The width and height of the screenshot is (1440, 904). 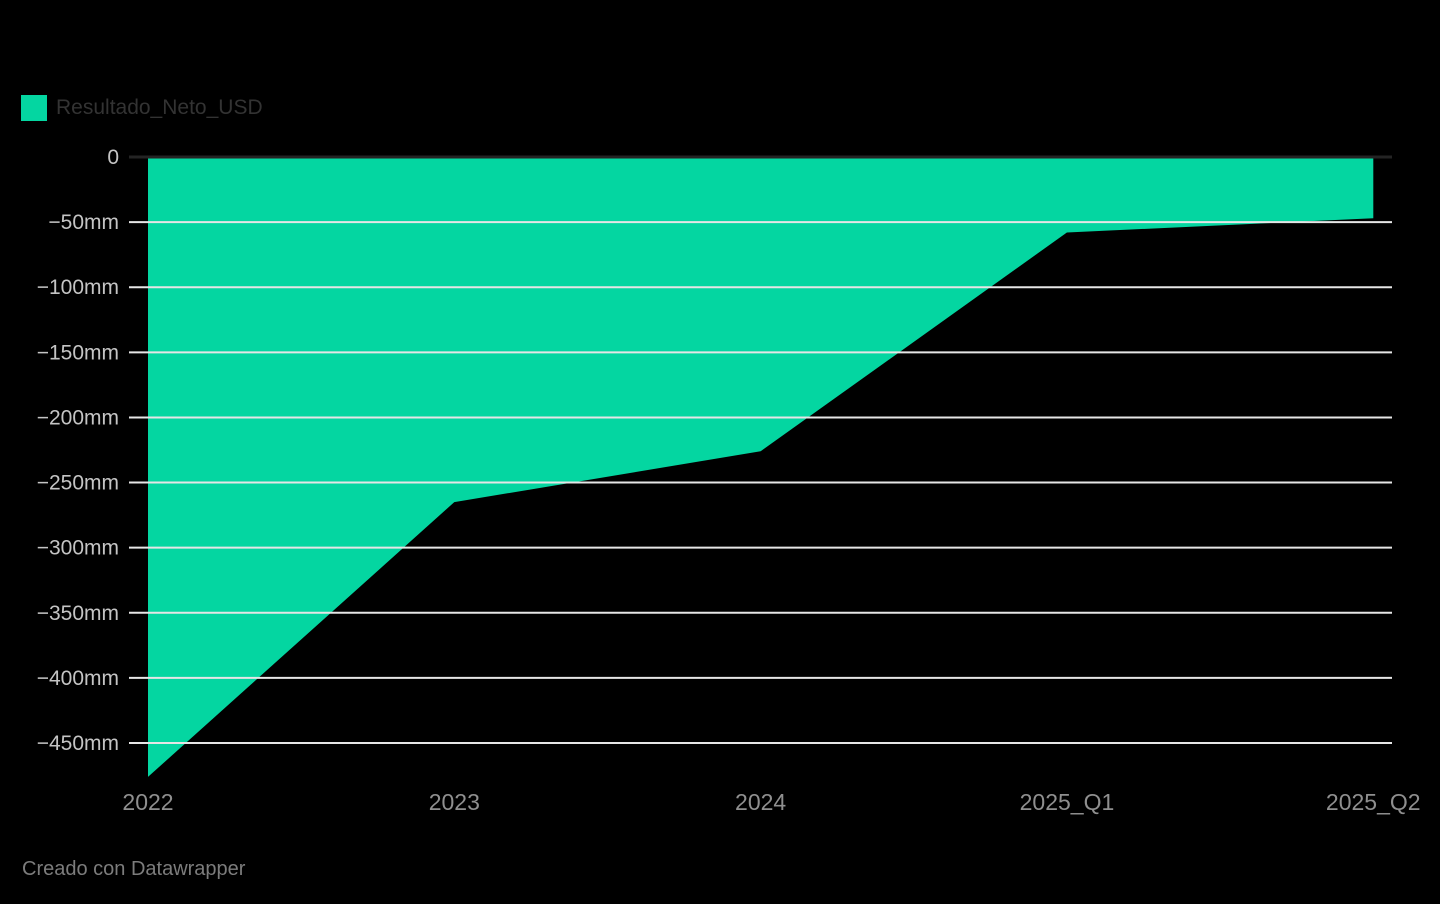 What do you see at coordinates (78, 352) in the screenshot?
I see `y-tick-label: −150mm` at bounding box center [78, 352].